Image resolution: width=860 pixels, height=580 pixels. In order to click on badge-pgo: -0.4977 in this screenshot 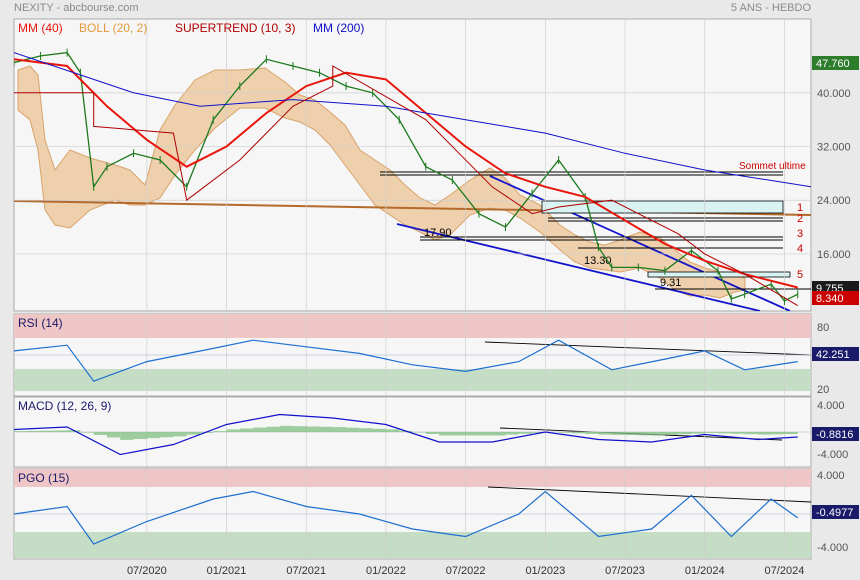, I will do `click(835, 512)`.